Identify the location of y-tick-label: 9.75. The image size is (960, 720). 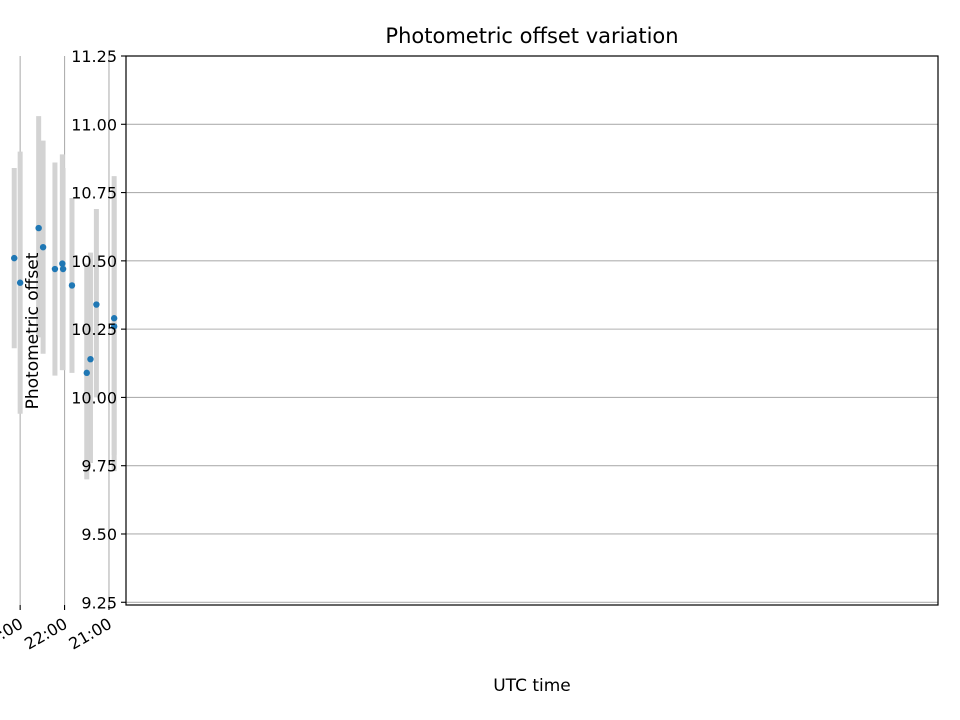
(99, 466).